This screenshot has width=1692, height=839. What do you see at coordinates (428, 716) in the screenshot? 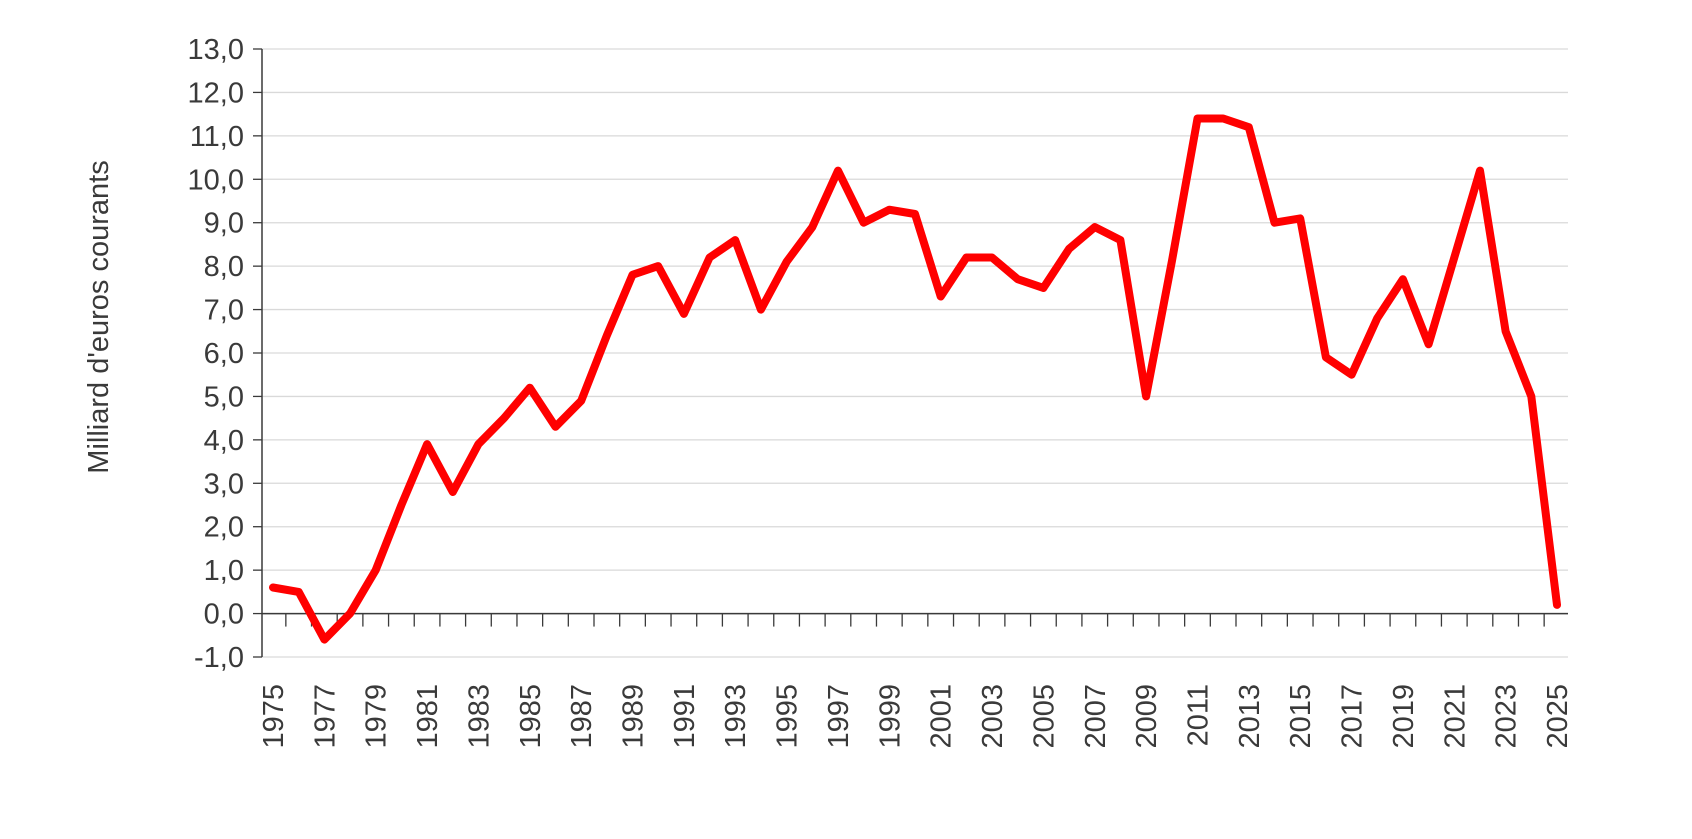
I see `x-tick-label: 1981` at bounding box center [428, 716].